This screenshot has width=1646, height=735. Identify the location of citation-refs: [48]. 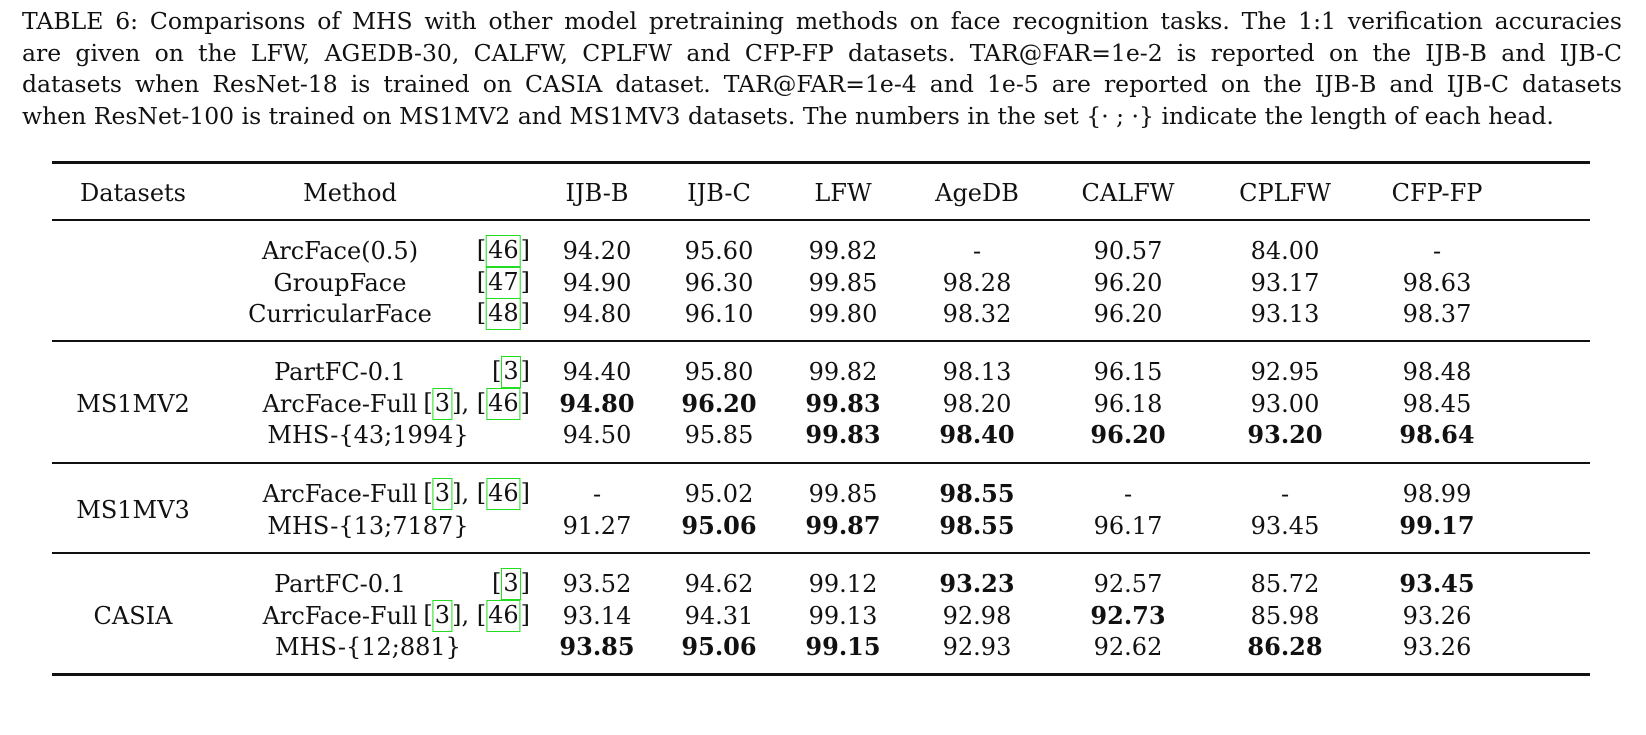
(503, 314).